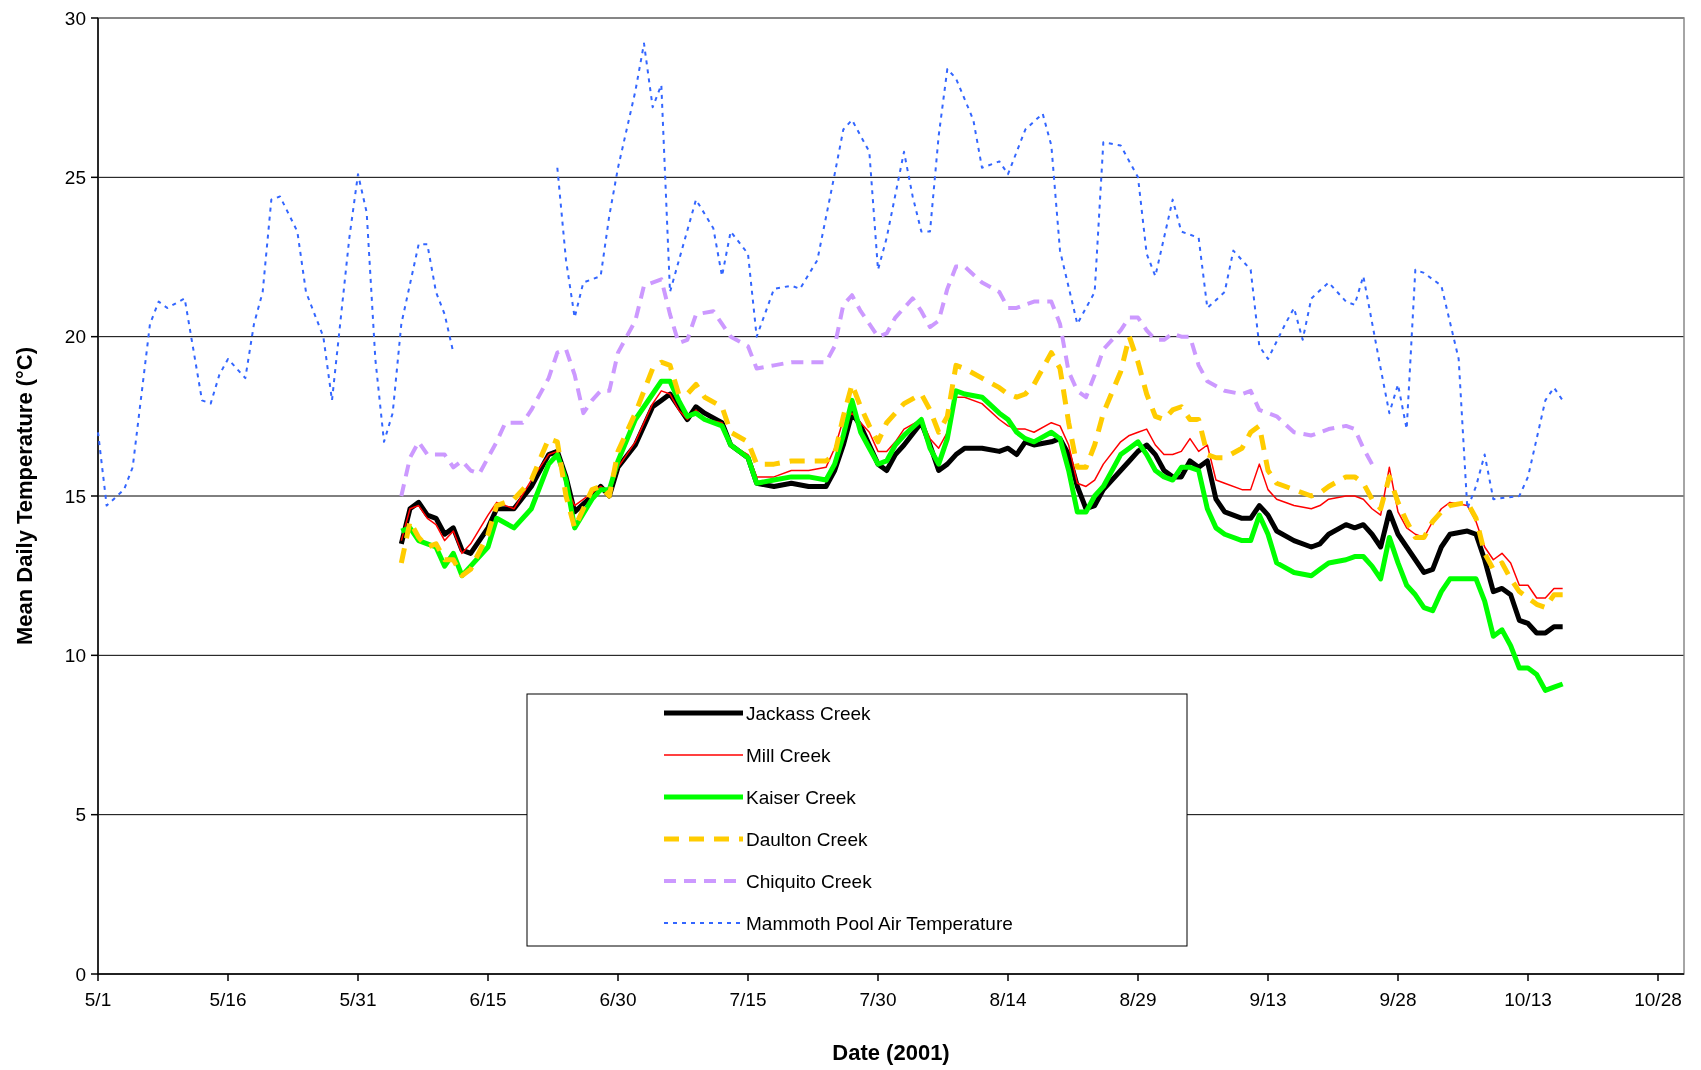 The image size is (1701, 1070). What do you see at coordinates (80, 815) in the screenshot?
I see `y-tick-label: 5` at bounding box center [80, 815].